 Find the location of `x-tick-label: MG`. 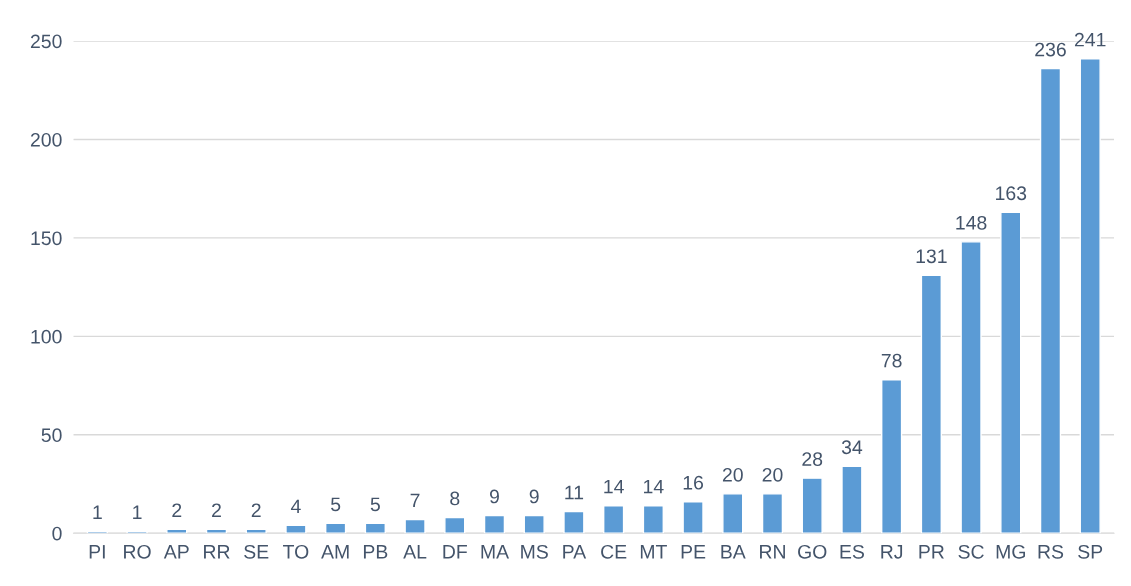

x-tick-label: MG is located at coordinates (1010, 551).